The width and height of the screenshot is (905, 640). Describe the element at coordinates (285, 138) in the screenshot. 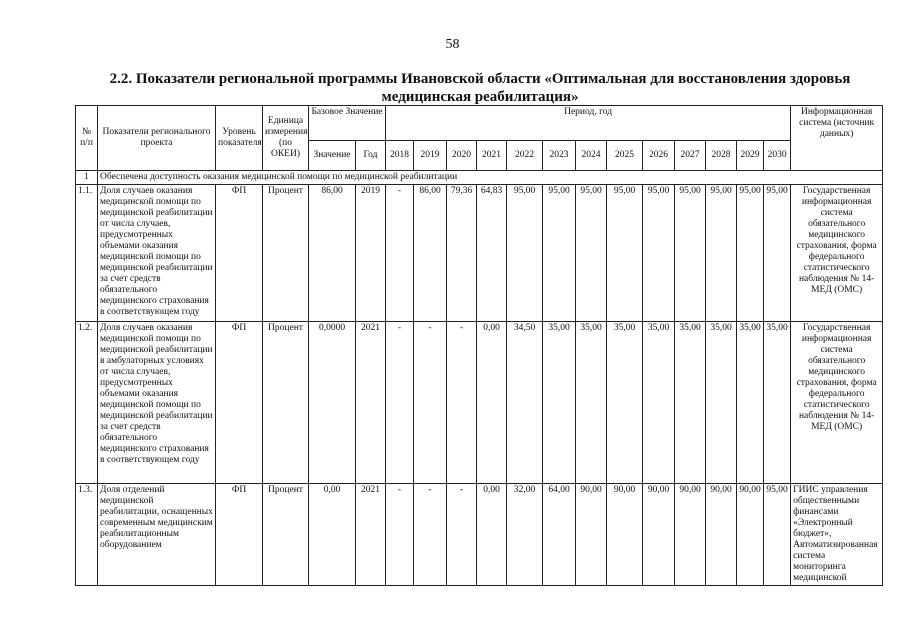

I see `header-unit: Единица измерения (по ОКЕИ)` at that location.